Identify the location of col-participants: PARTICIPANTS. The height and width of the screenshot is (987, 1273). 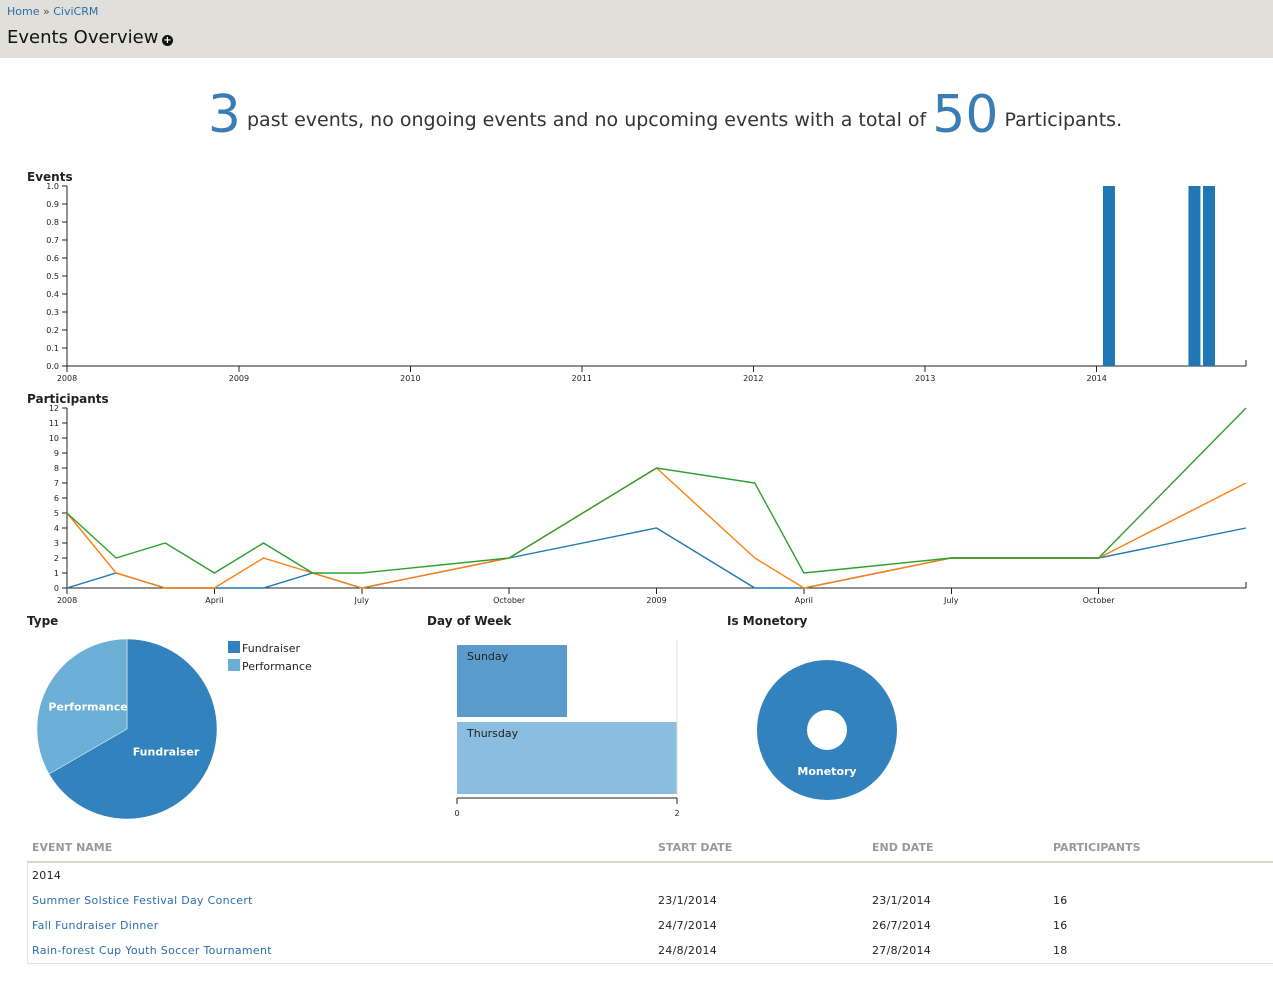
(1160, 850).